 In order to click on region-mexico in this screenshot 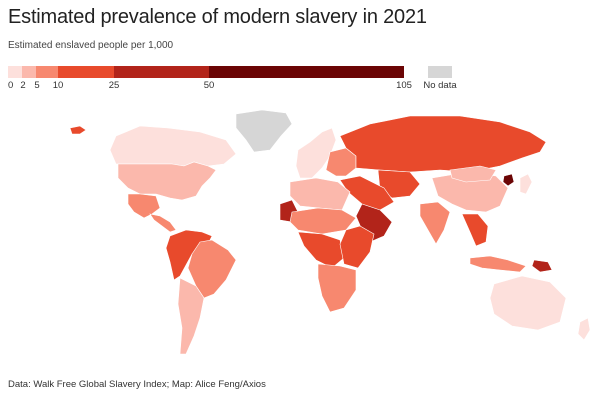, I will do `click(144, 206)`.